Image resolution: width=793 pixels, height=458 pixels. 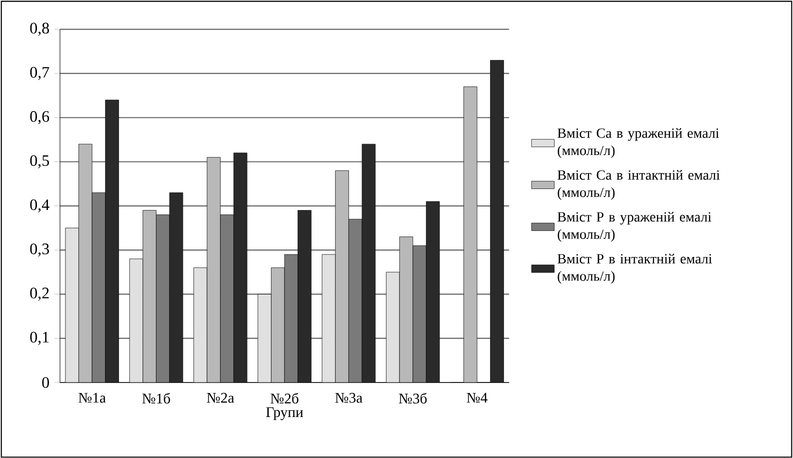 I want to click on x-tick-label: №4, so click(x=477, y=397).